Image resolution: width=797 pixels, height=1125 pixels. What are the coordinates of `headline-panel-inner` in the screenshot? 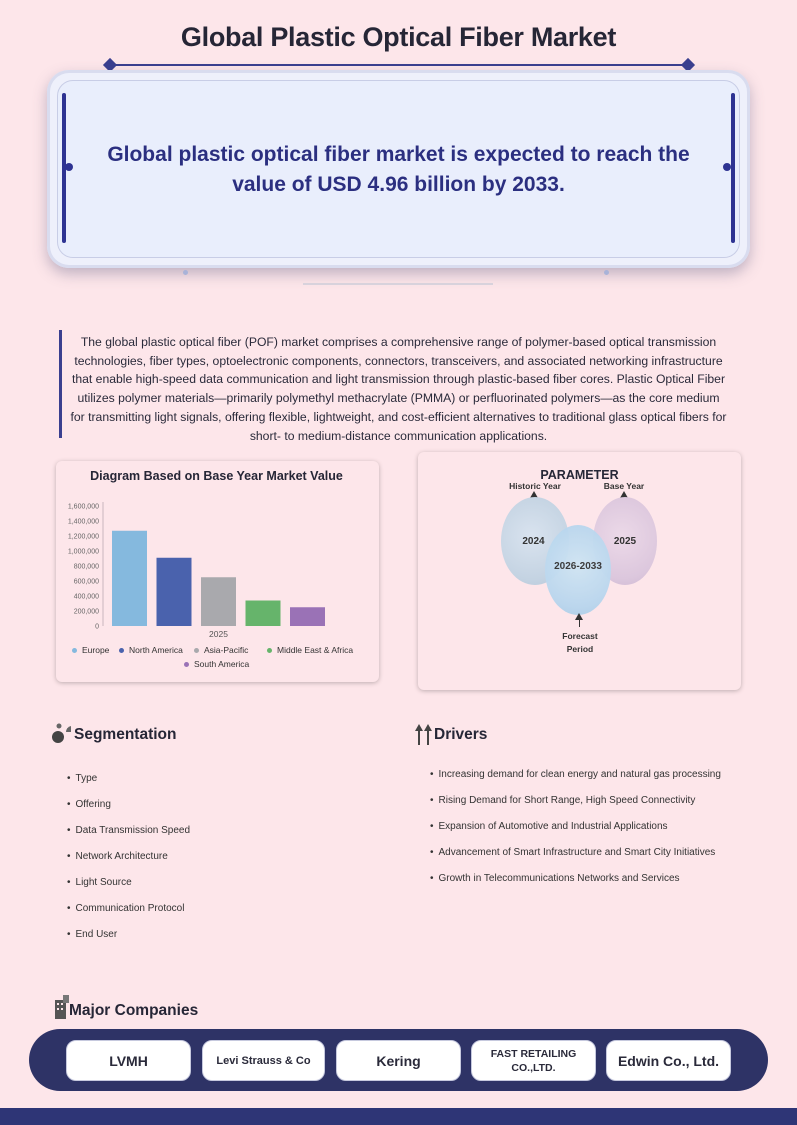 It's located at (398, 169).